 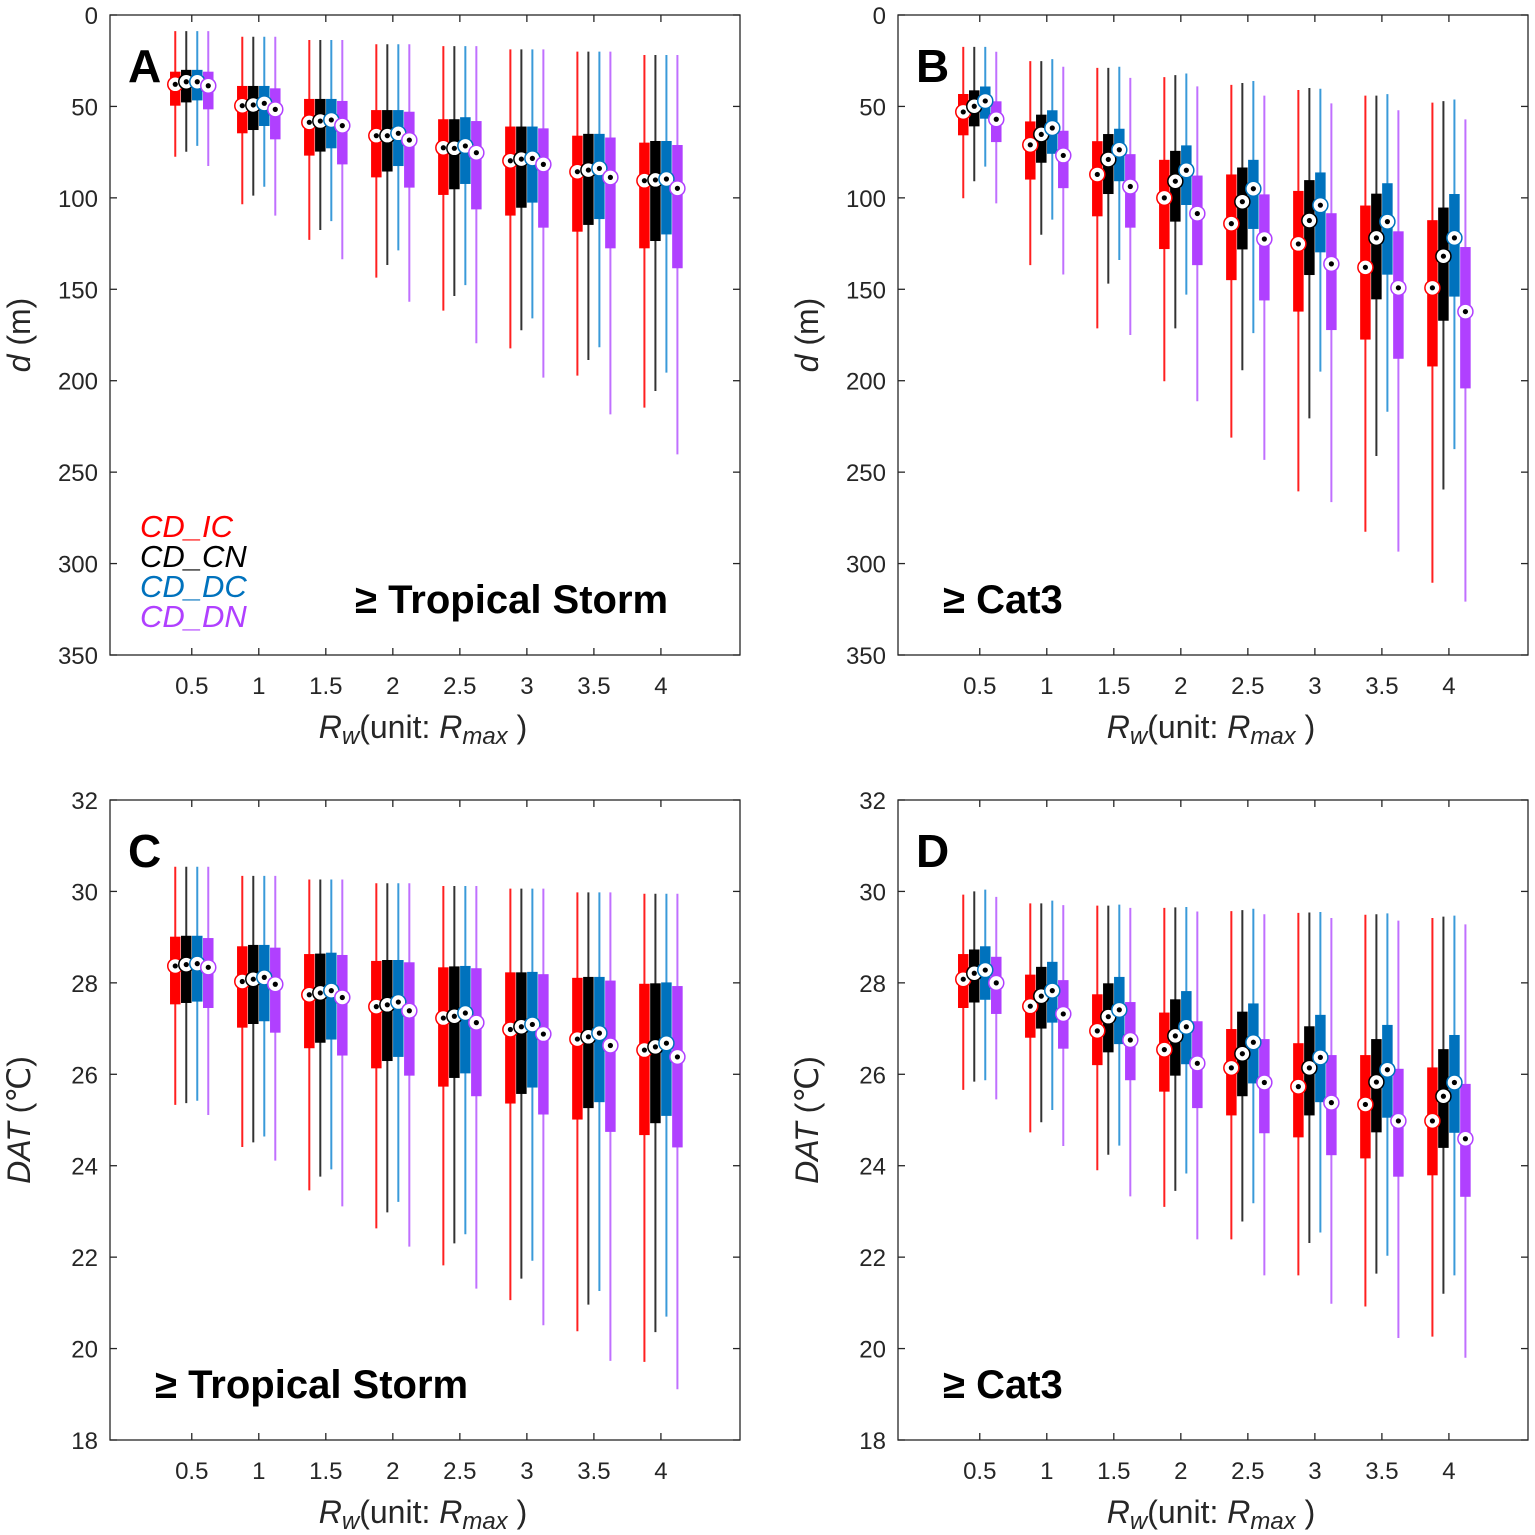 What do you see at coordinates (78, 290) in the screenshot?
I see `y-tick-label: 150` at bounding box center [78, 290].